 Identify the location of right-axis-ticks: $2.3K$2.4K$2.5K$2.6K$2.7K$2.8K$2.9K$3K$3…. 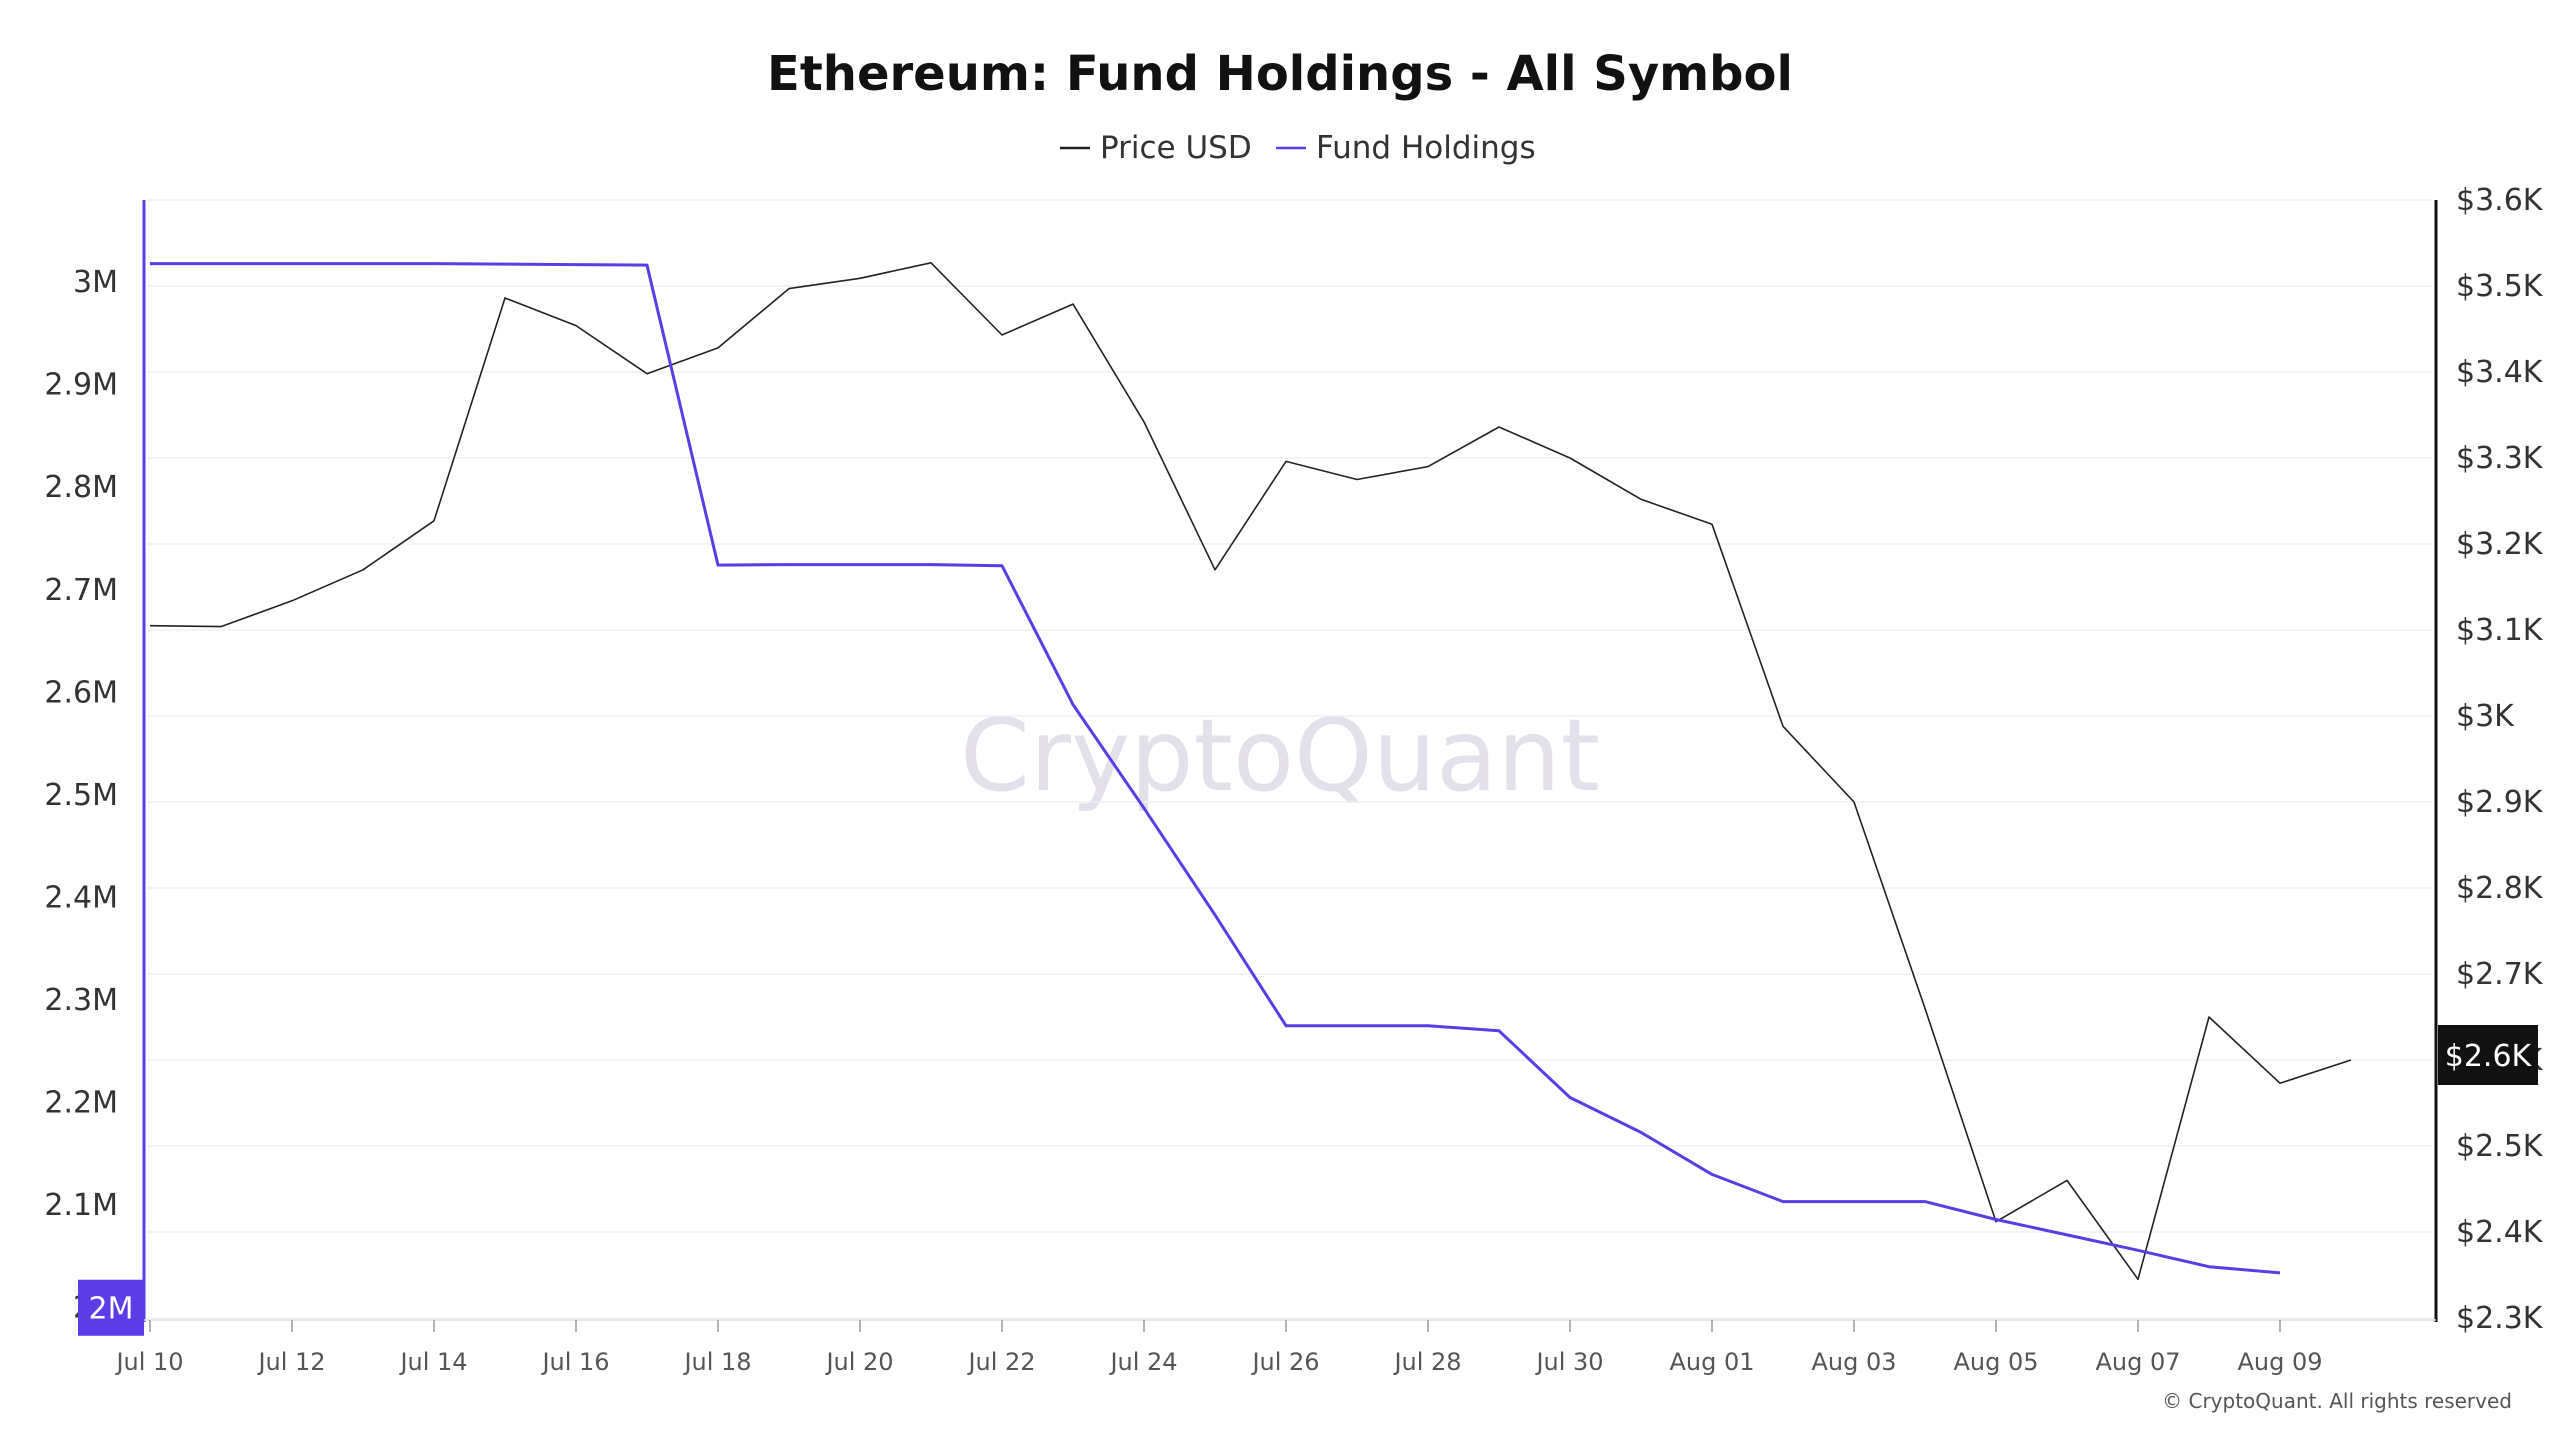
(2500, 759).